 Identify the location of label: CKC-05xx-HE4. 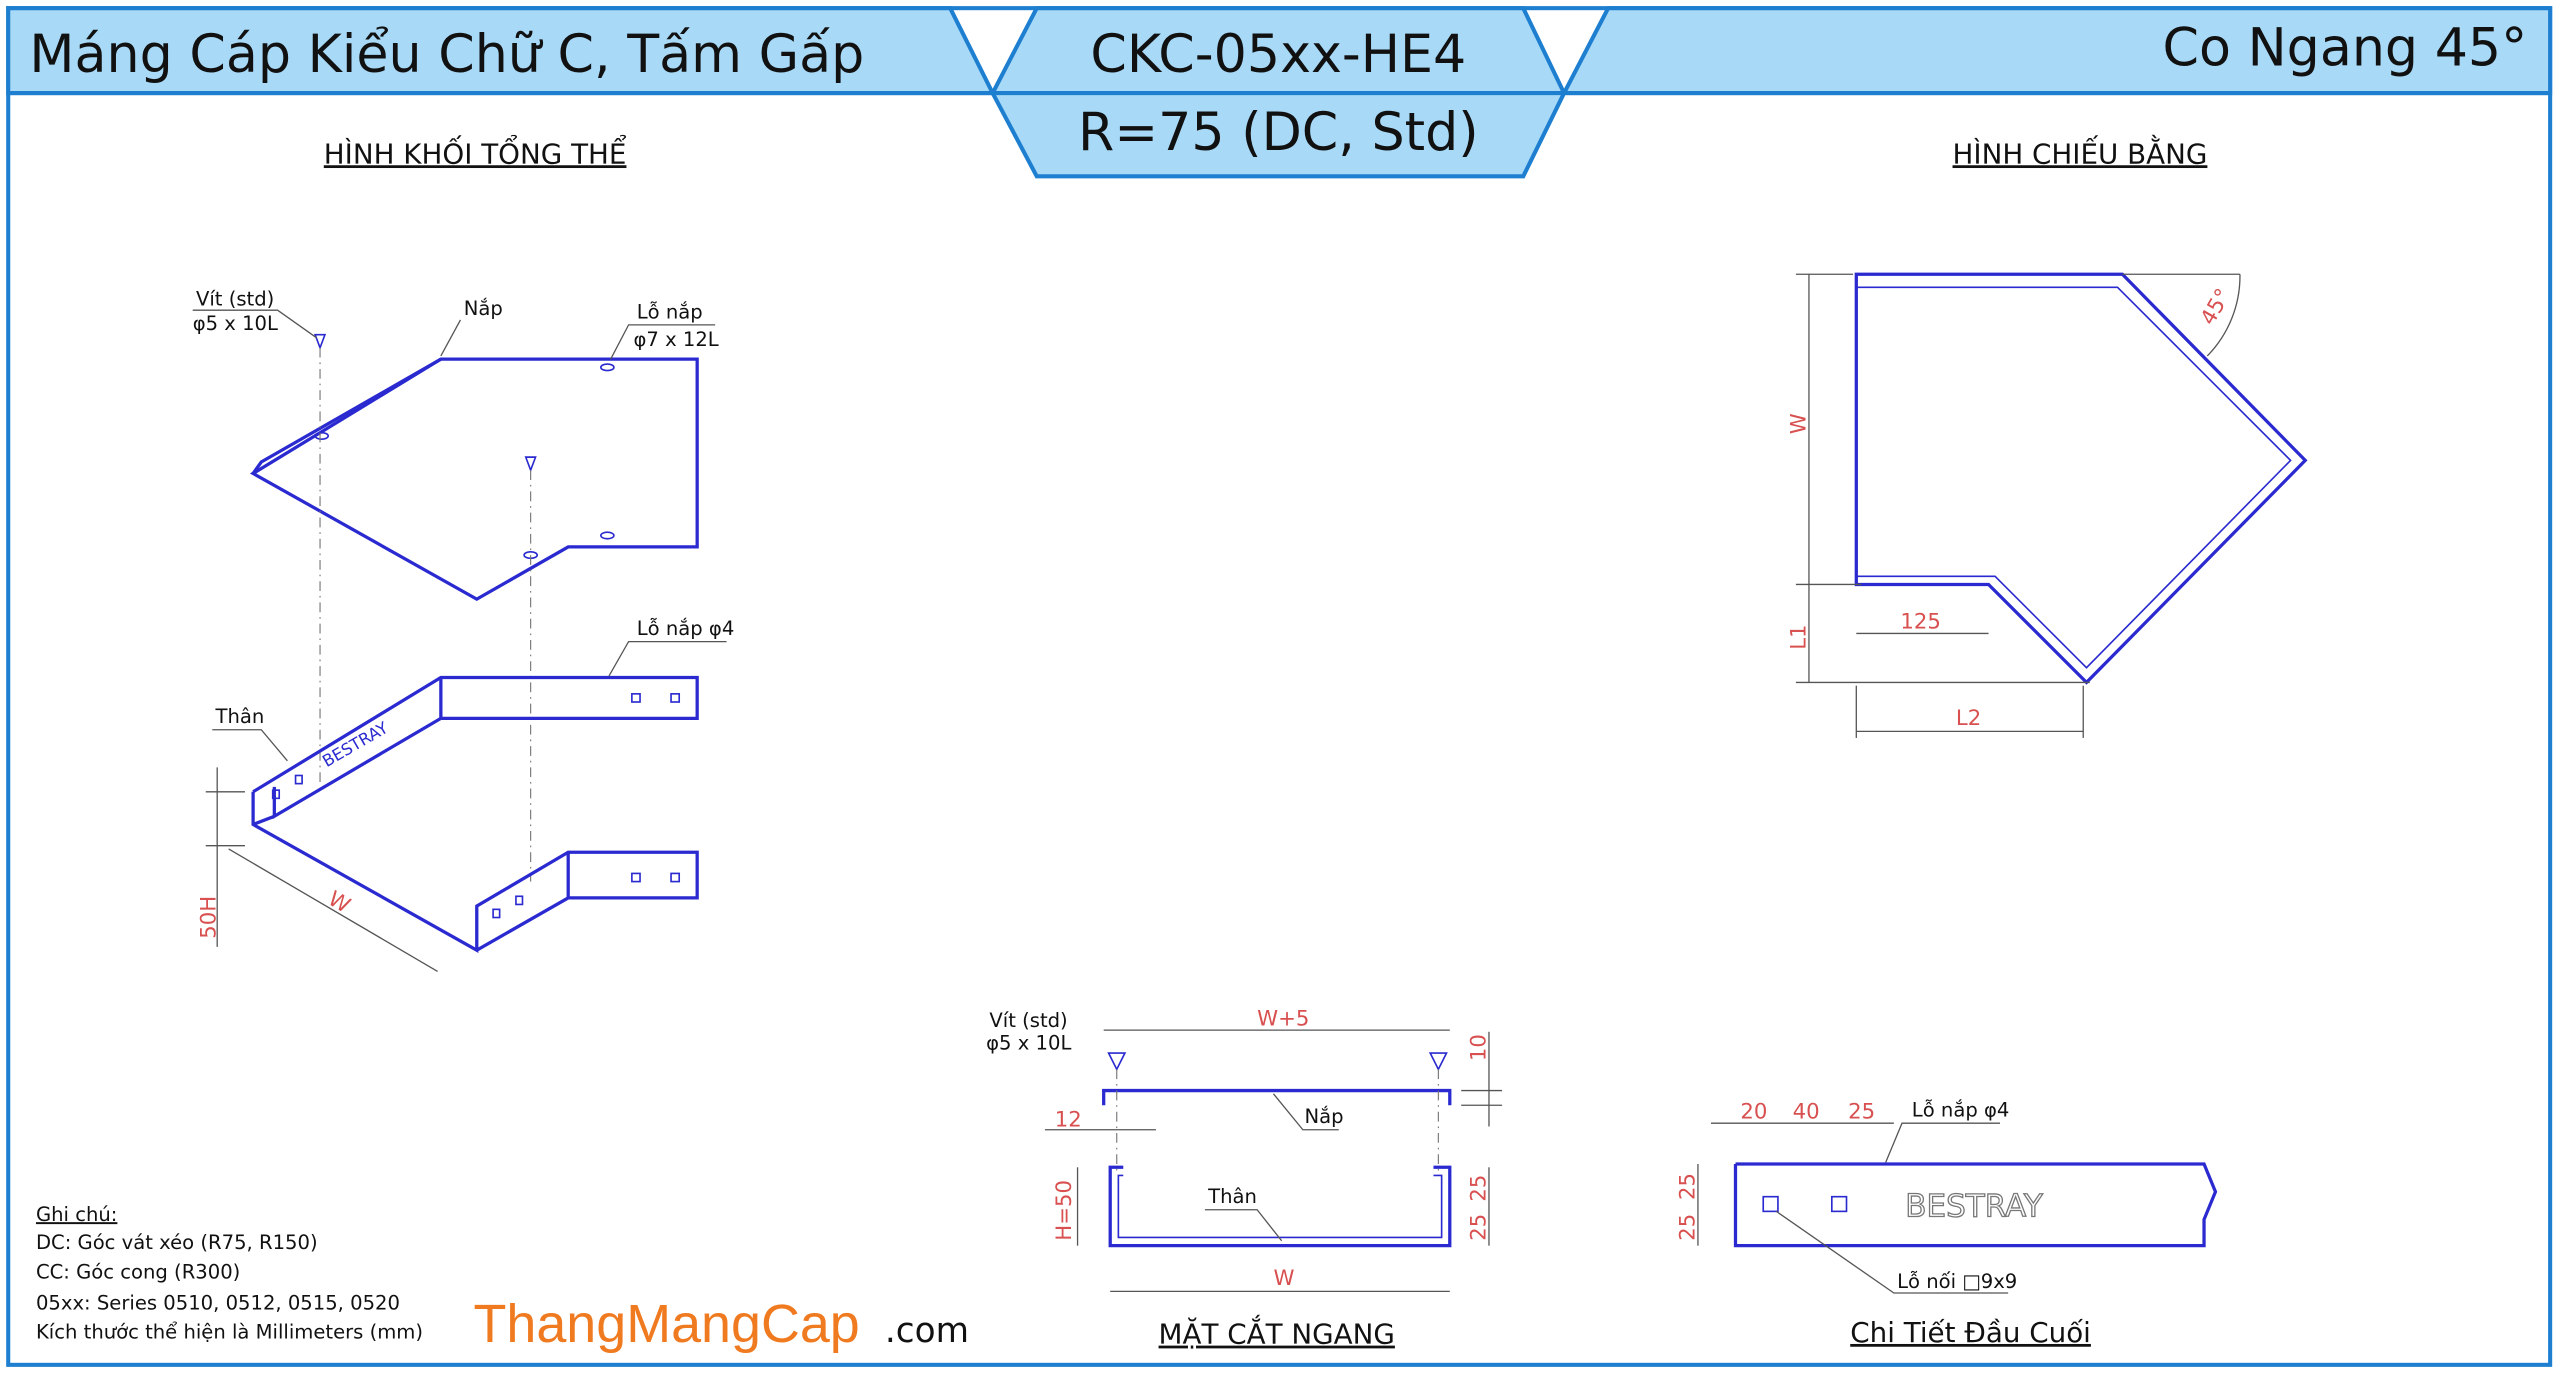
(1278, 55).